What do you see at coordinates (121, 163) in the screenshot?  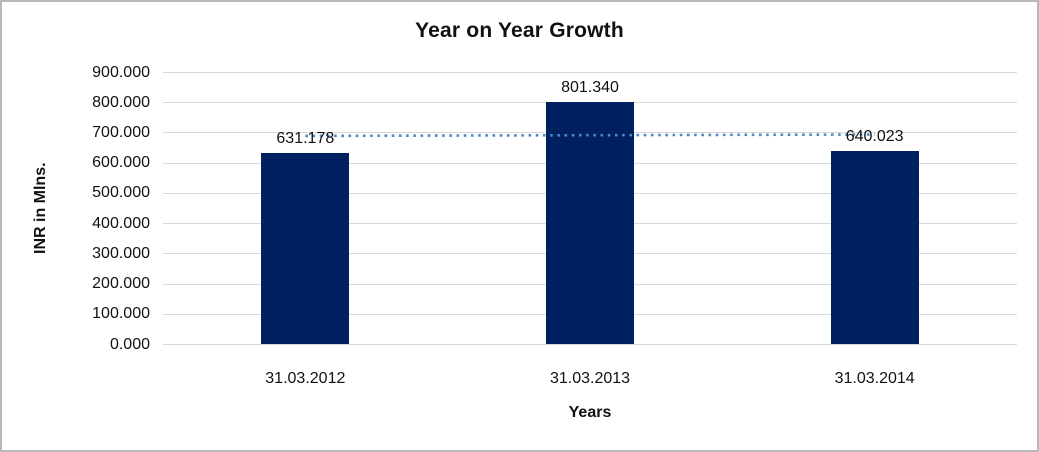 I see `y-tick-label: 600.000` at bounding box center [121, 163].